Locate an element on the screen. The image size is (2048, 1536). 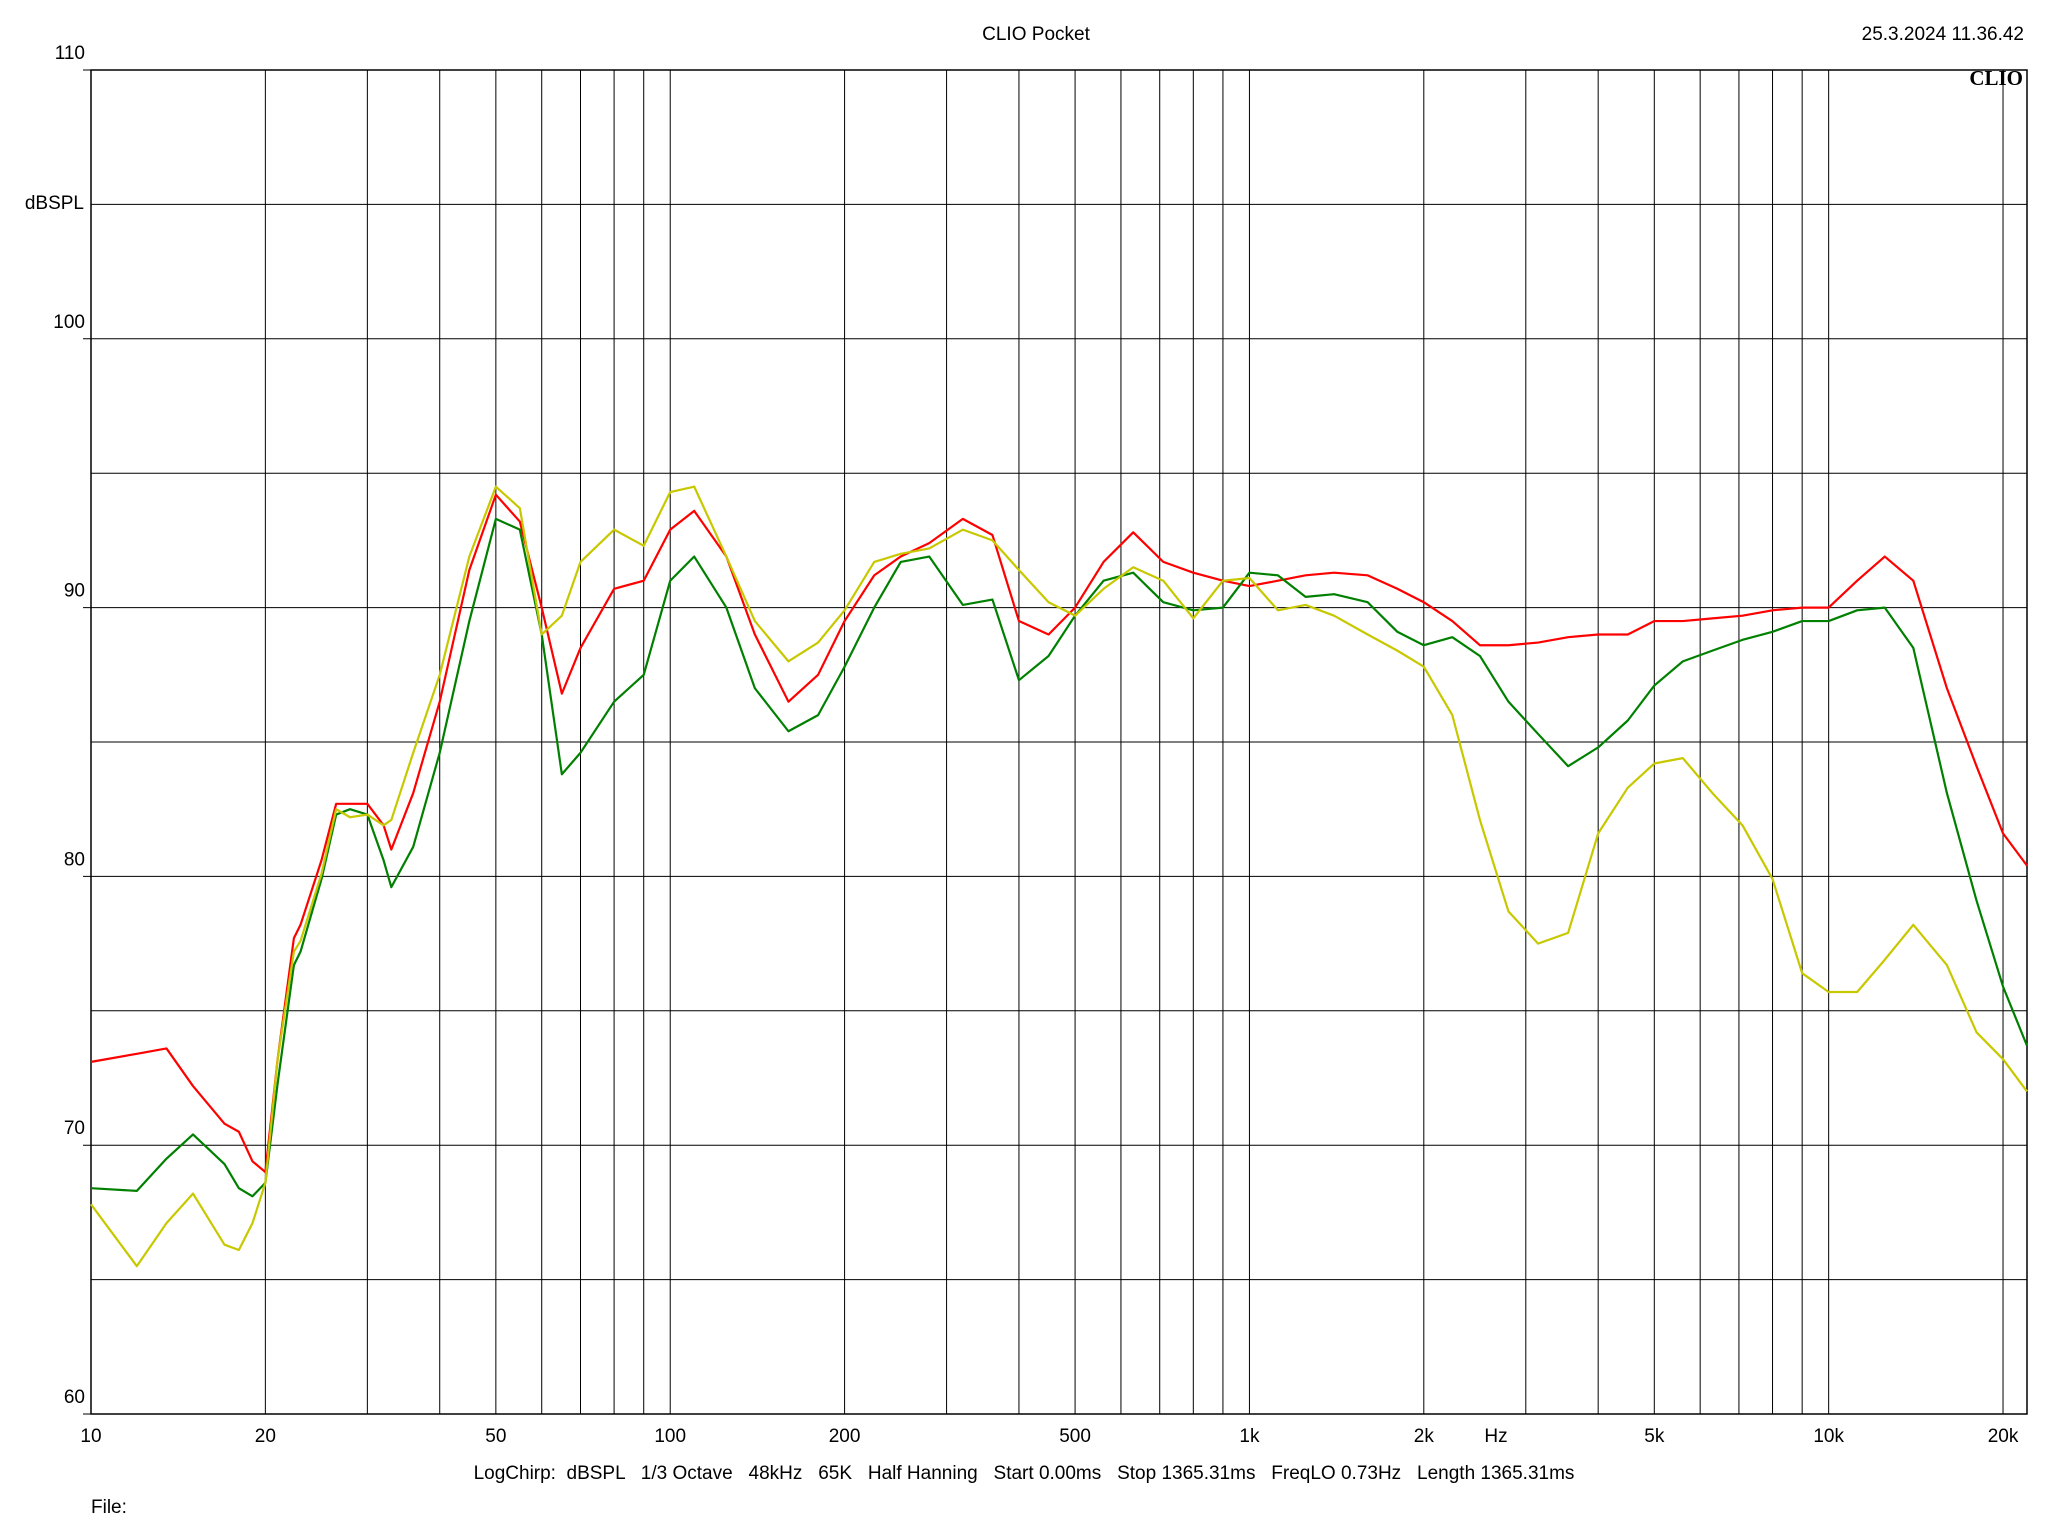
x-tick-label: 50 is located at coordinates (495, 1436).